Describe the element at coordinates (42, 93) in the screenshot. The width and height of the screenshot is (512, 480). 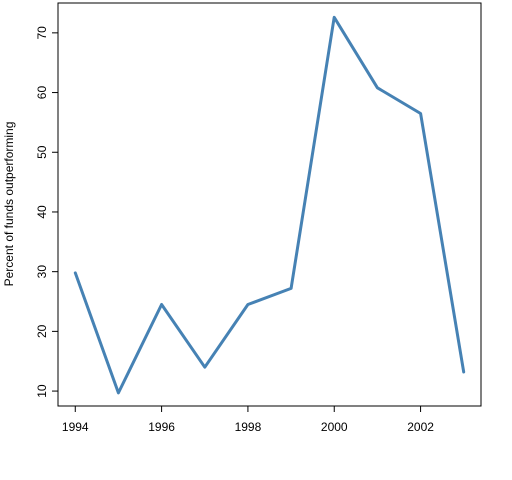
I see `y-tick-label: 60` at that location.